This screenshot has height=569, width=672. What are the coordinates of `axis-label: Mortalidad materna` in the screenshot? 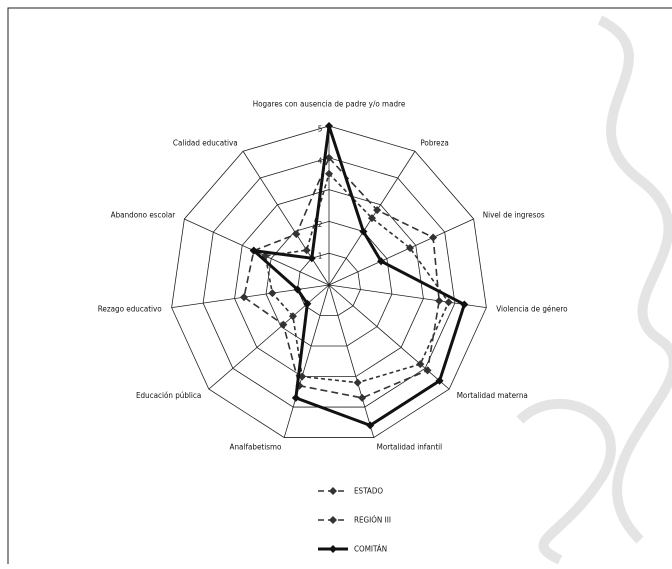 It's located at (492, 395).